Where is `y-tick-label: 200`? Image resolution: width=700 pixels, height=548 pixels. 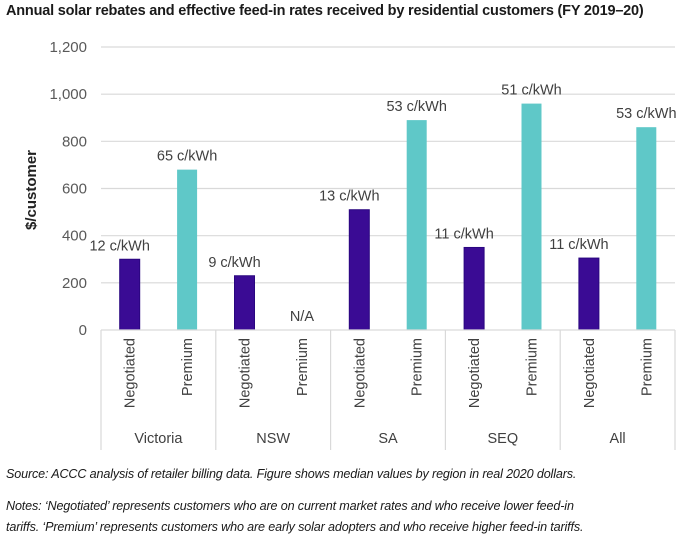 y-tick-label: 200 is located at coordinates (74, 283).